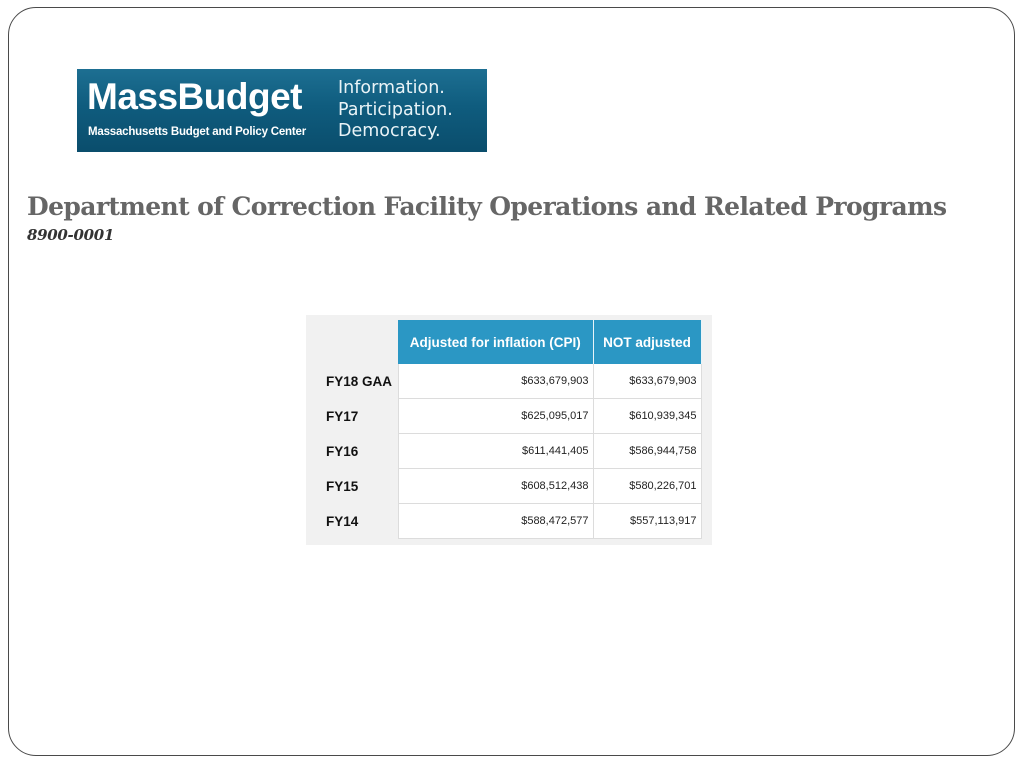 The width and height of the screenshot is (1024, 768). I want to click on logo-subtitle: Massachusetts Budget and Policy Center, so click(197, 132).